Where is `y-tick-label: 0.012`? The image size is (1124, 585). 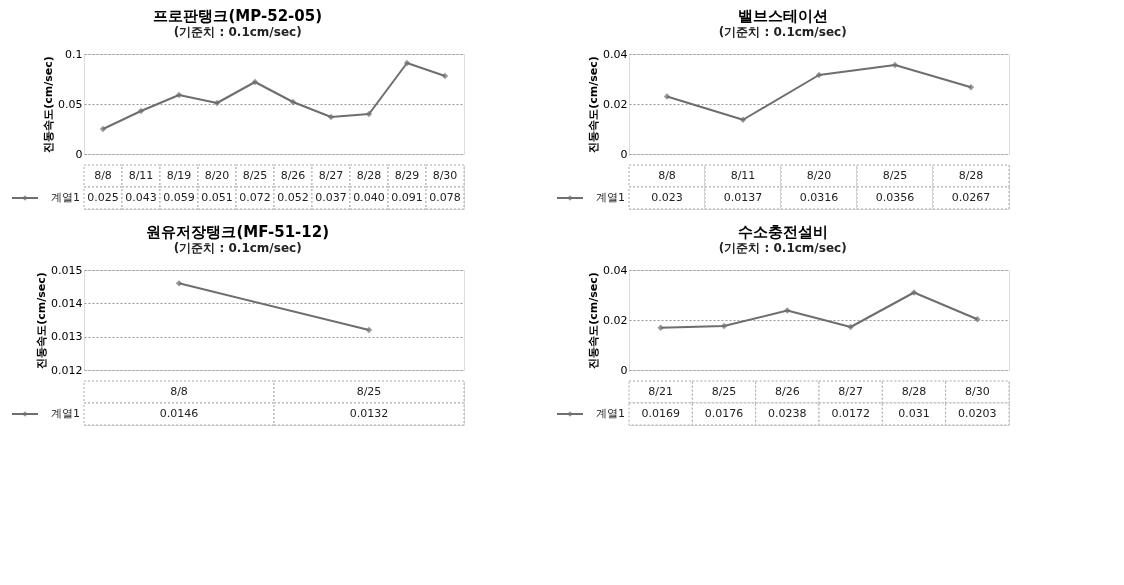 y-tick-label: 0.012 is located at coordinates (67, 370).